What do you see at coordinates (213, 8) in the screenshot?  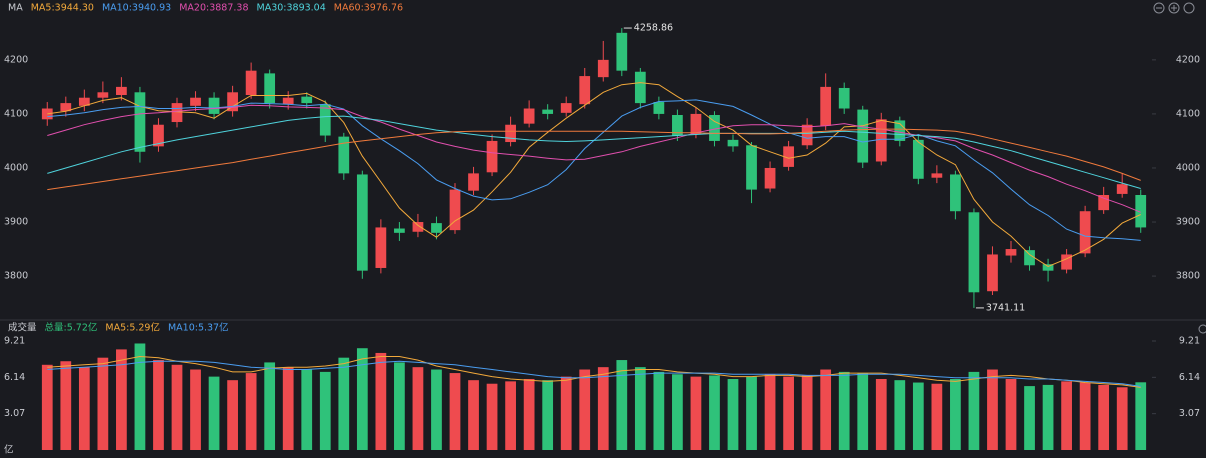 I see `legend-entry: MA20:3887.38` at bounding box center [213, 8].